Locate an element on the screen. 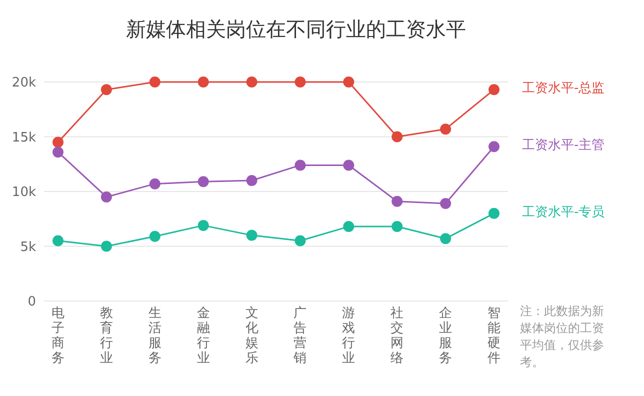 The height and width of the screenshot is (396, 644). x-tick-label: 教育行业 is located at coordinates (106, 336).